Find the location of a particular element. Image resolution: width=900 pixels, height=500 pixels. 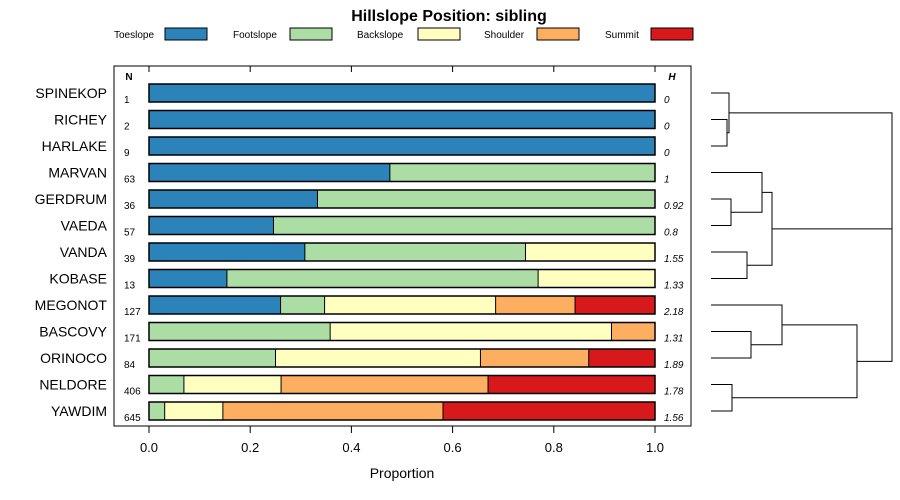

dendro-link-marvan is located at coordinates (737, 192).